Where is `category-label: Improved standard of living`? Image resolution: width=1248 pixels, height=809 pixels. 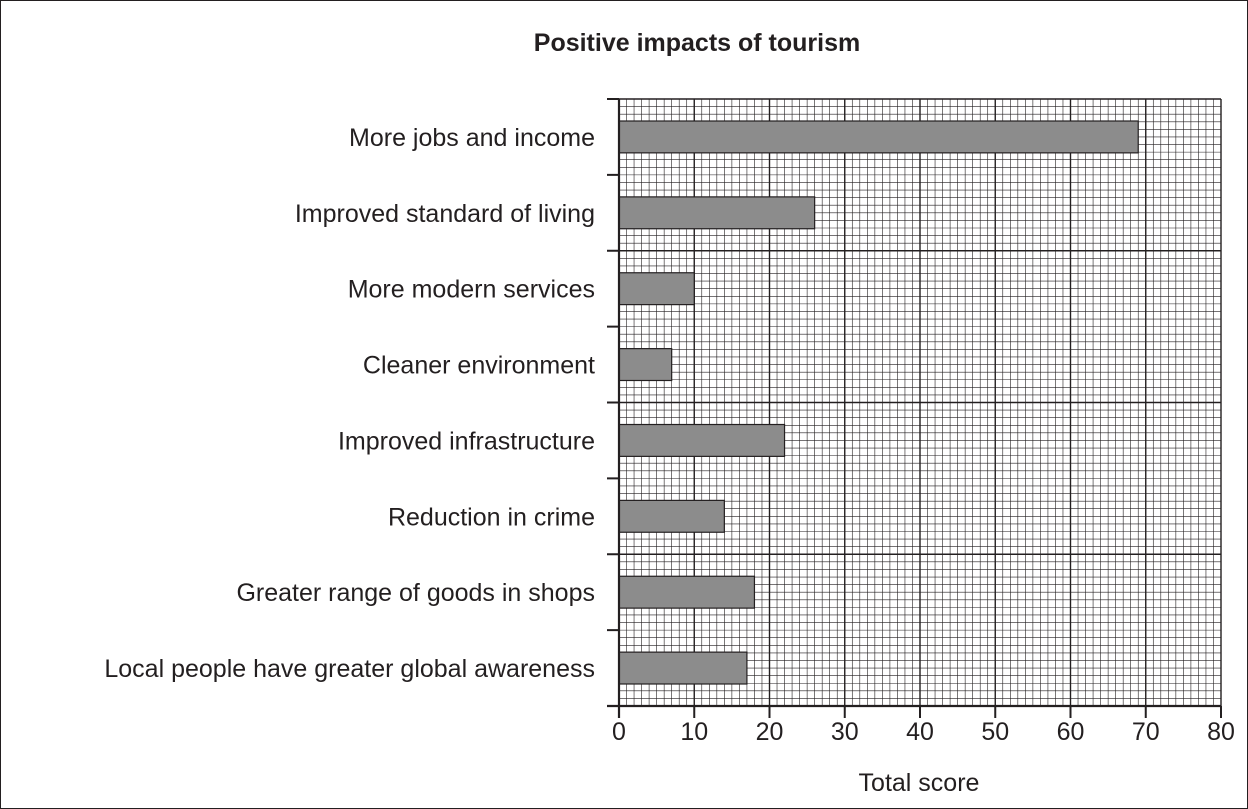 category-label: Improved standard of living is located at coordinates (445, 214).